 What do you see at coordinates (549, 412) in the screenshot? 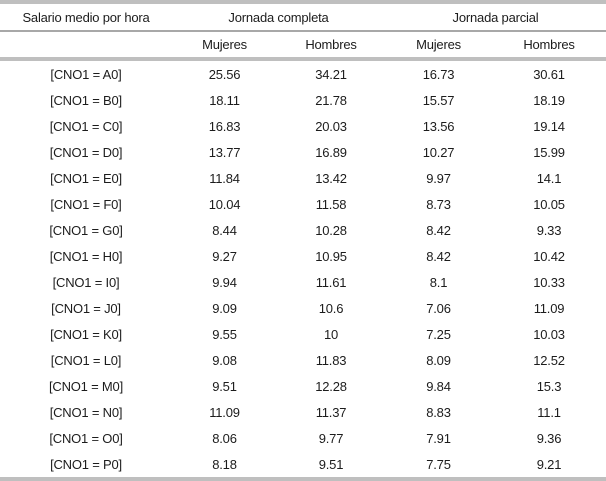
I see `value-cell: 11.1` at bounding box center [549, 412].